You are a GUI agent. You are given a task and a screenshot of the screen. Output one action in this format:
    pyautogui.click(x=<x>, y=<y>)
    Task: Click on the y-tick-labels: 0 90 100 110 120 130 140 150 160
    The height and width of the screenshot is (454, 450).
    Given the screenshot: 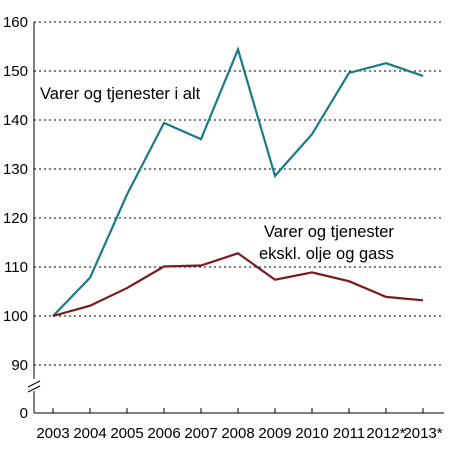 What is the action you would take?
    pyautogui.click(x=15, y=218)
    